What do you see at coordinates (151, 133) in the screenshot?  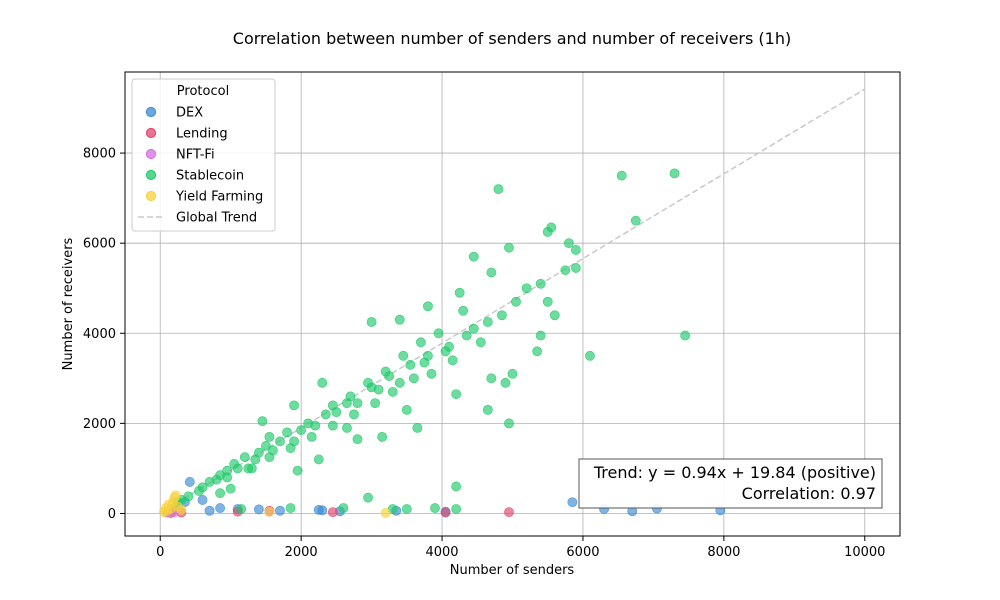 I see `legend-swatch-lending` at bounding box center [151, 133].